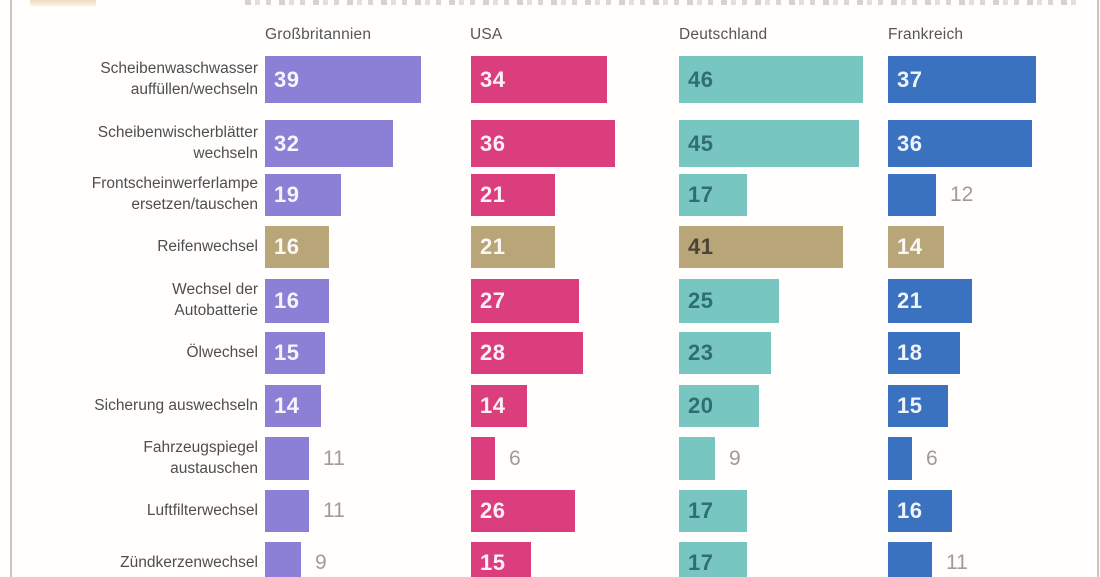 The image size is (1100, 577). What do you see at coordinates (207, 246) in the screenshot?
I see `category-label: Reifenwechsel` at bounding box center [207, 246].